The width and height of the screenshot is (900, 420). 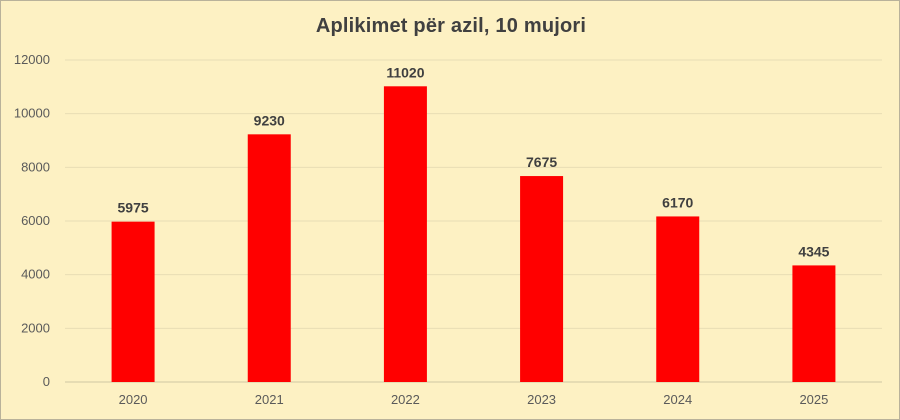 What do you see at coordinates (405, 399) in the screenshot?
I see `x-tick-label: 2022` at bounding box center [405, 399].